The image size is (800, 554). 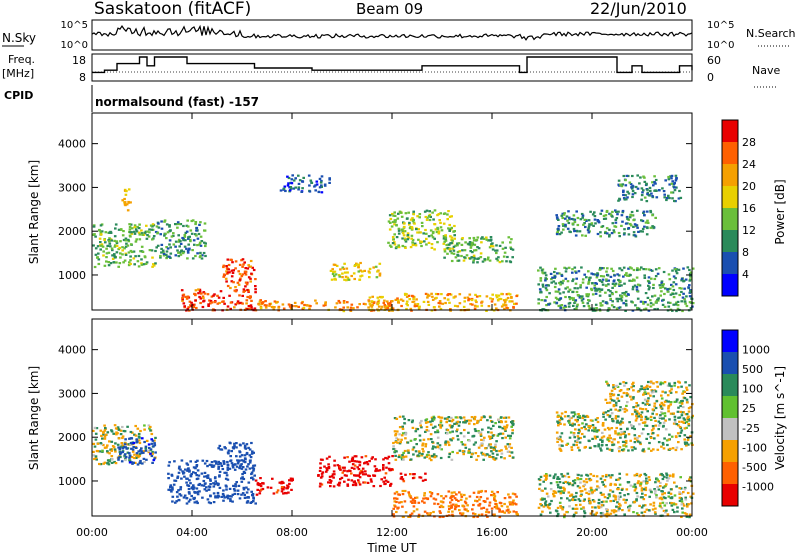 I want to click on y-tick-label: 1000, so click(x=72, y=275).